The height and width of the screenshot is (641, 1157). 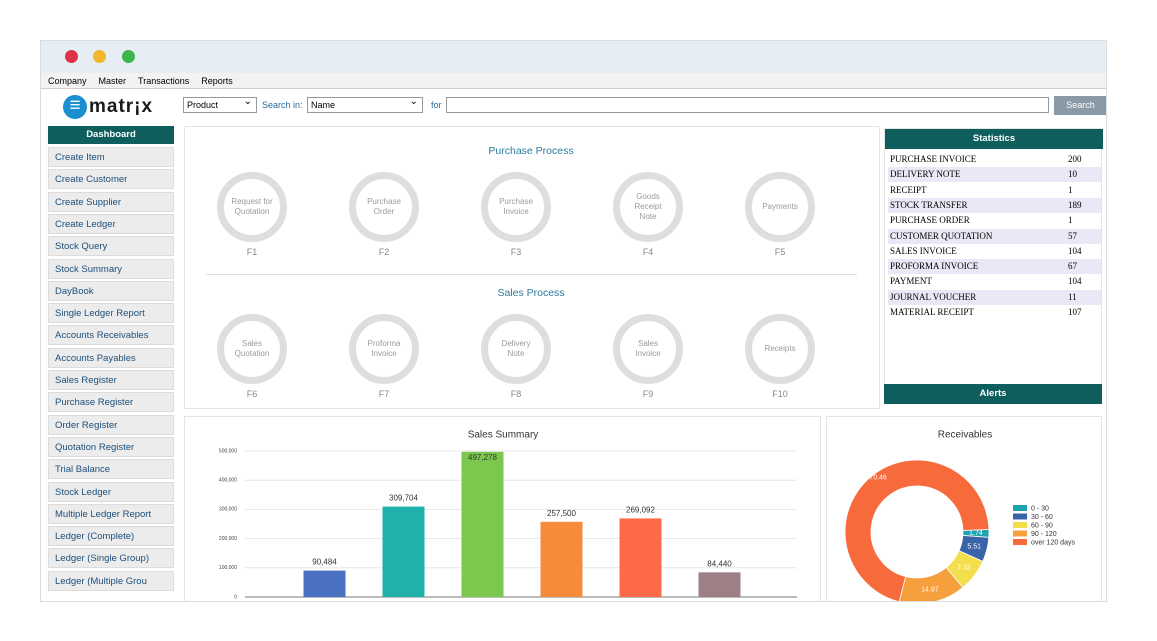 What do you see at coordinates (964, 568) in the screenshot?
I see `slice-label: 7.32` at bounding box center [964, 568].